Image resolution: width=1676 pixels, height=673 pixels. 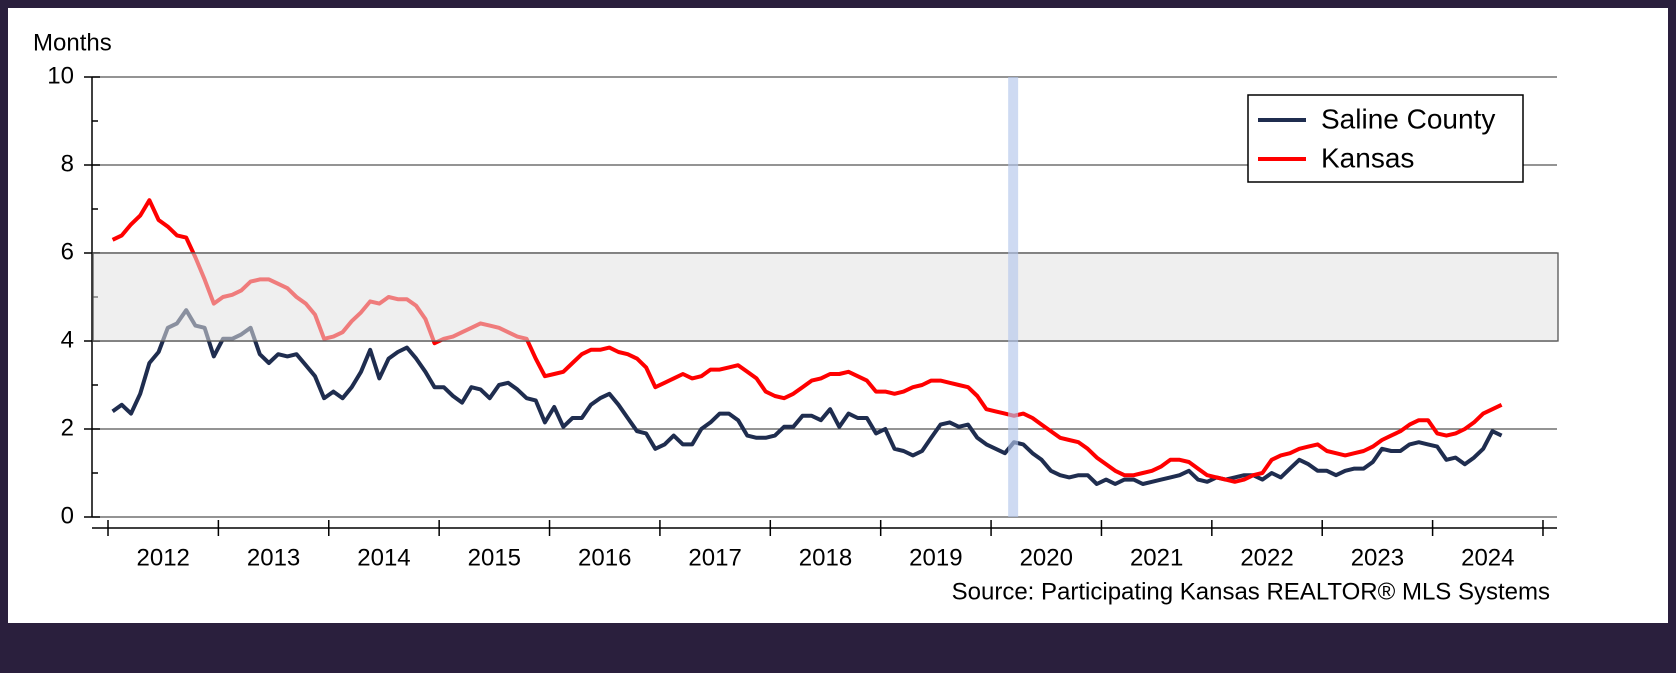 What do you see at coordinates (72, 42) in the screenshot?
I see `y-axis-title: Months` at bounding box center [72, 42].